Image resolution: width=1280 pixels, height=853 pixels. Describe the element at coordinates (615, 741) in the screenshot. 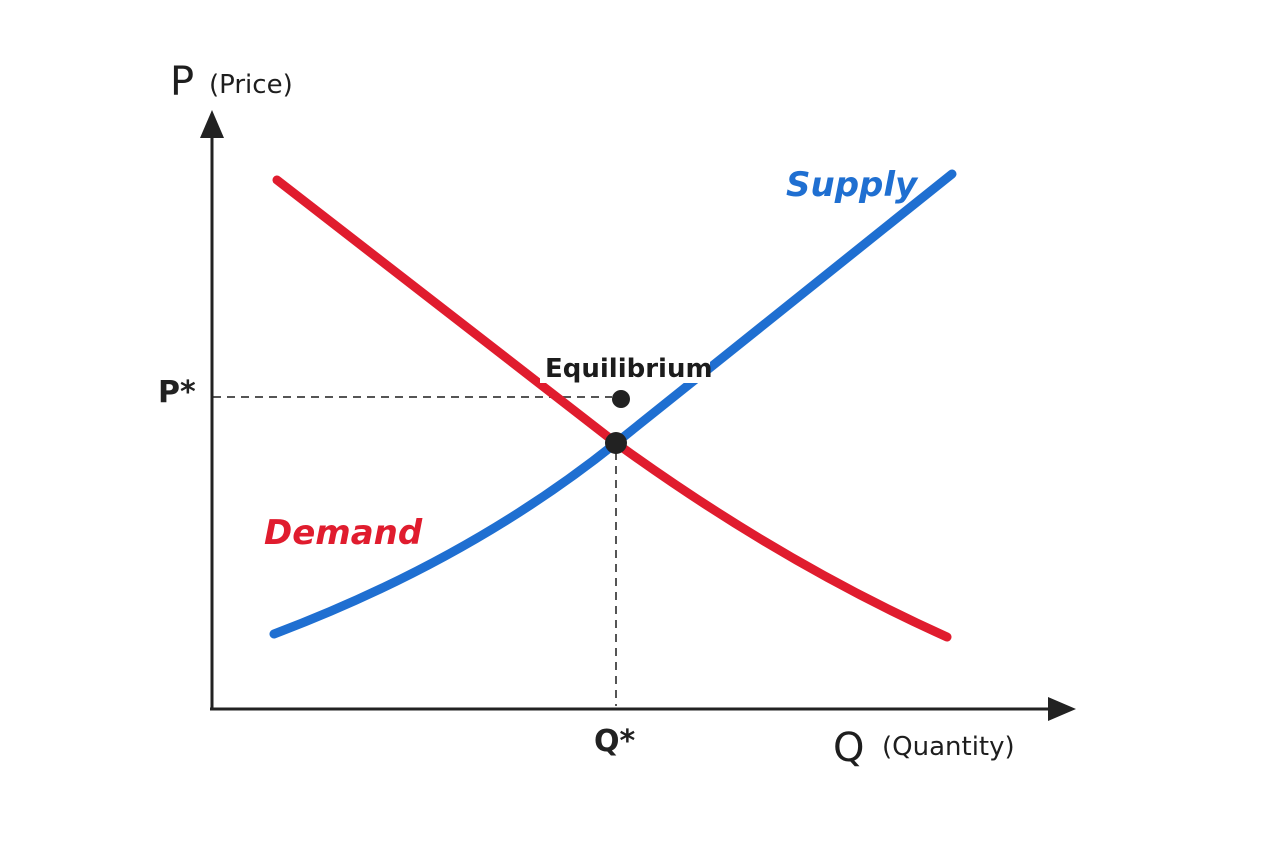

I see `equilibrium-quantity-label: Q*` at that location.